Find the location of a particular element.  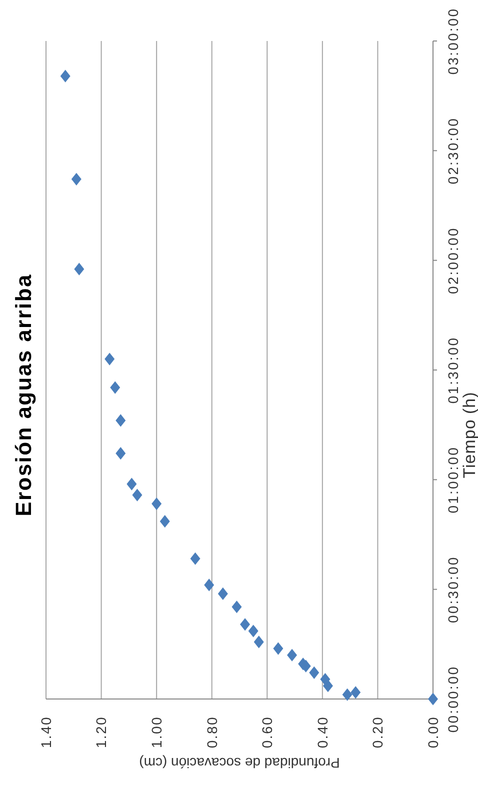

y-tick-label: 02:00:00 is located at coordinates (453, 260).